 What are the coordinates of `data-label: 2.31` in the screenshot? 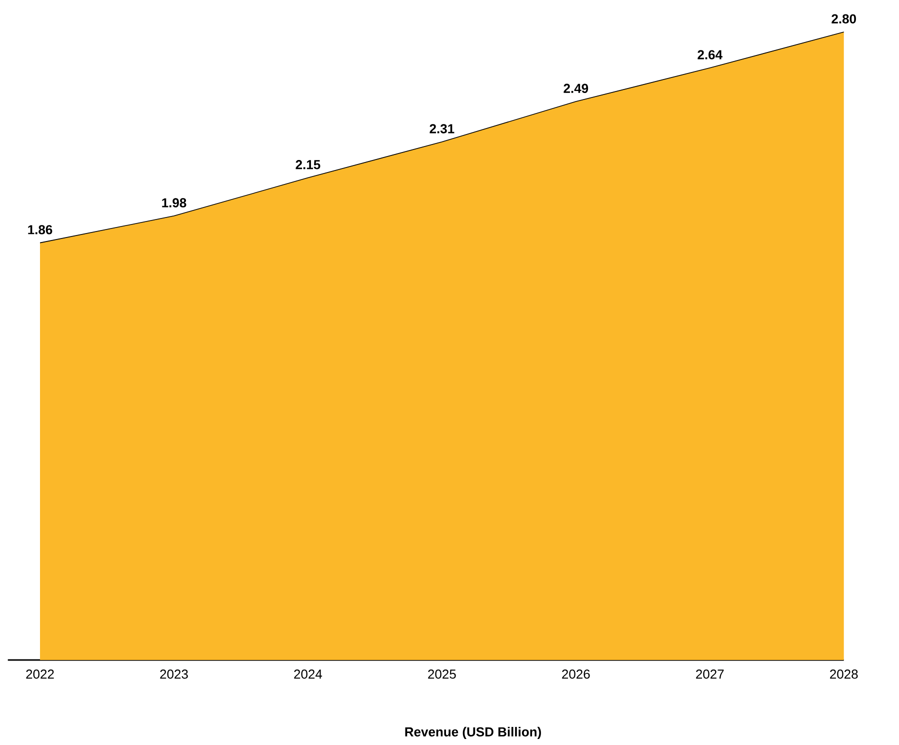 It's located at (442, 129).